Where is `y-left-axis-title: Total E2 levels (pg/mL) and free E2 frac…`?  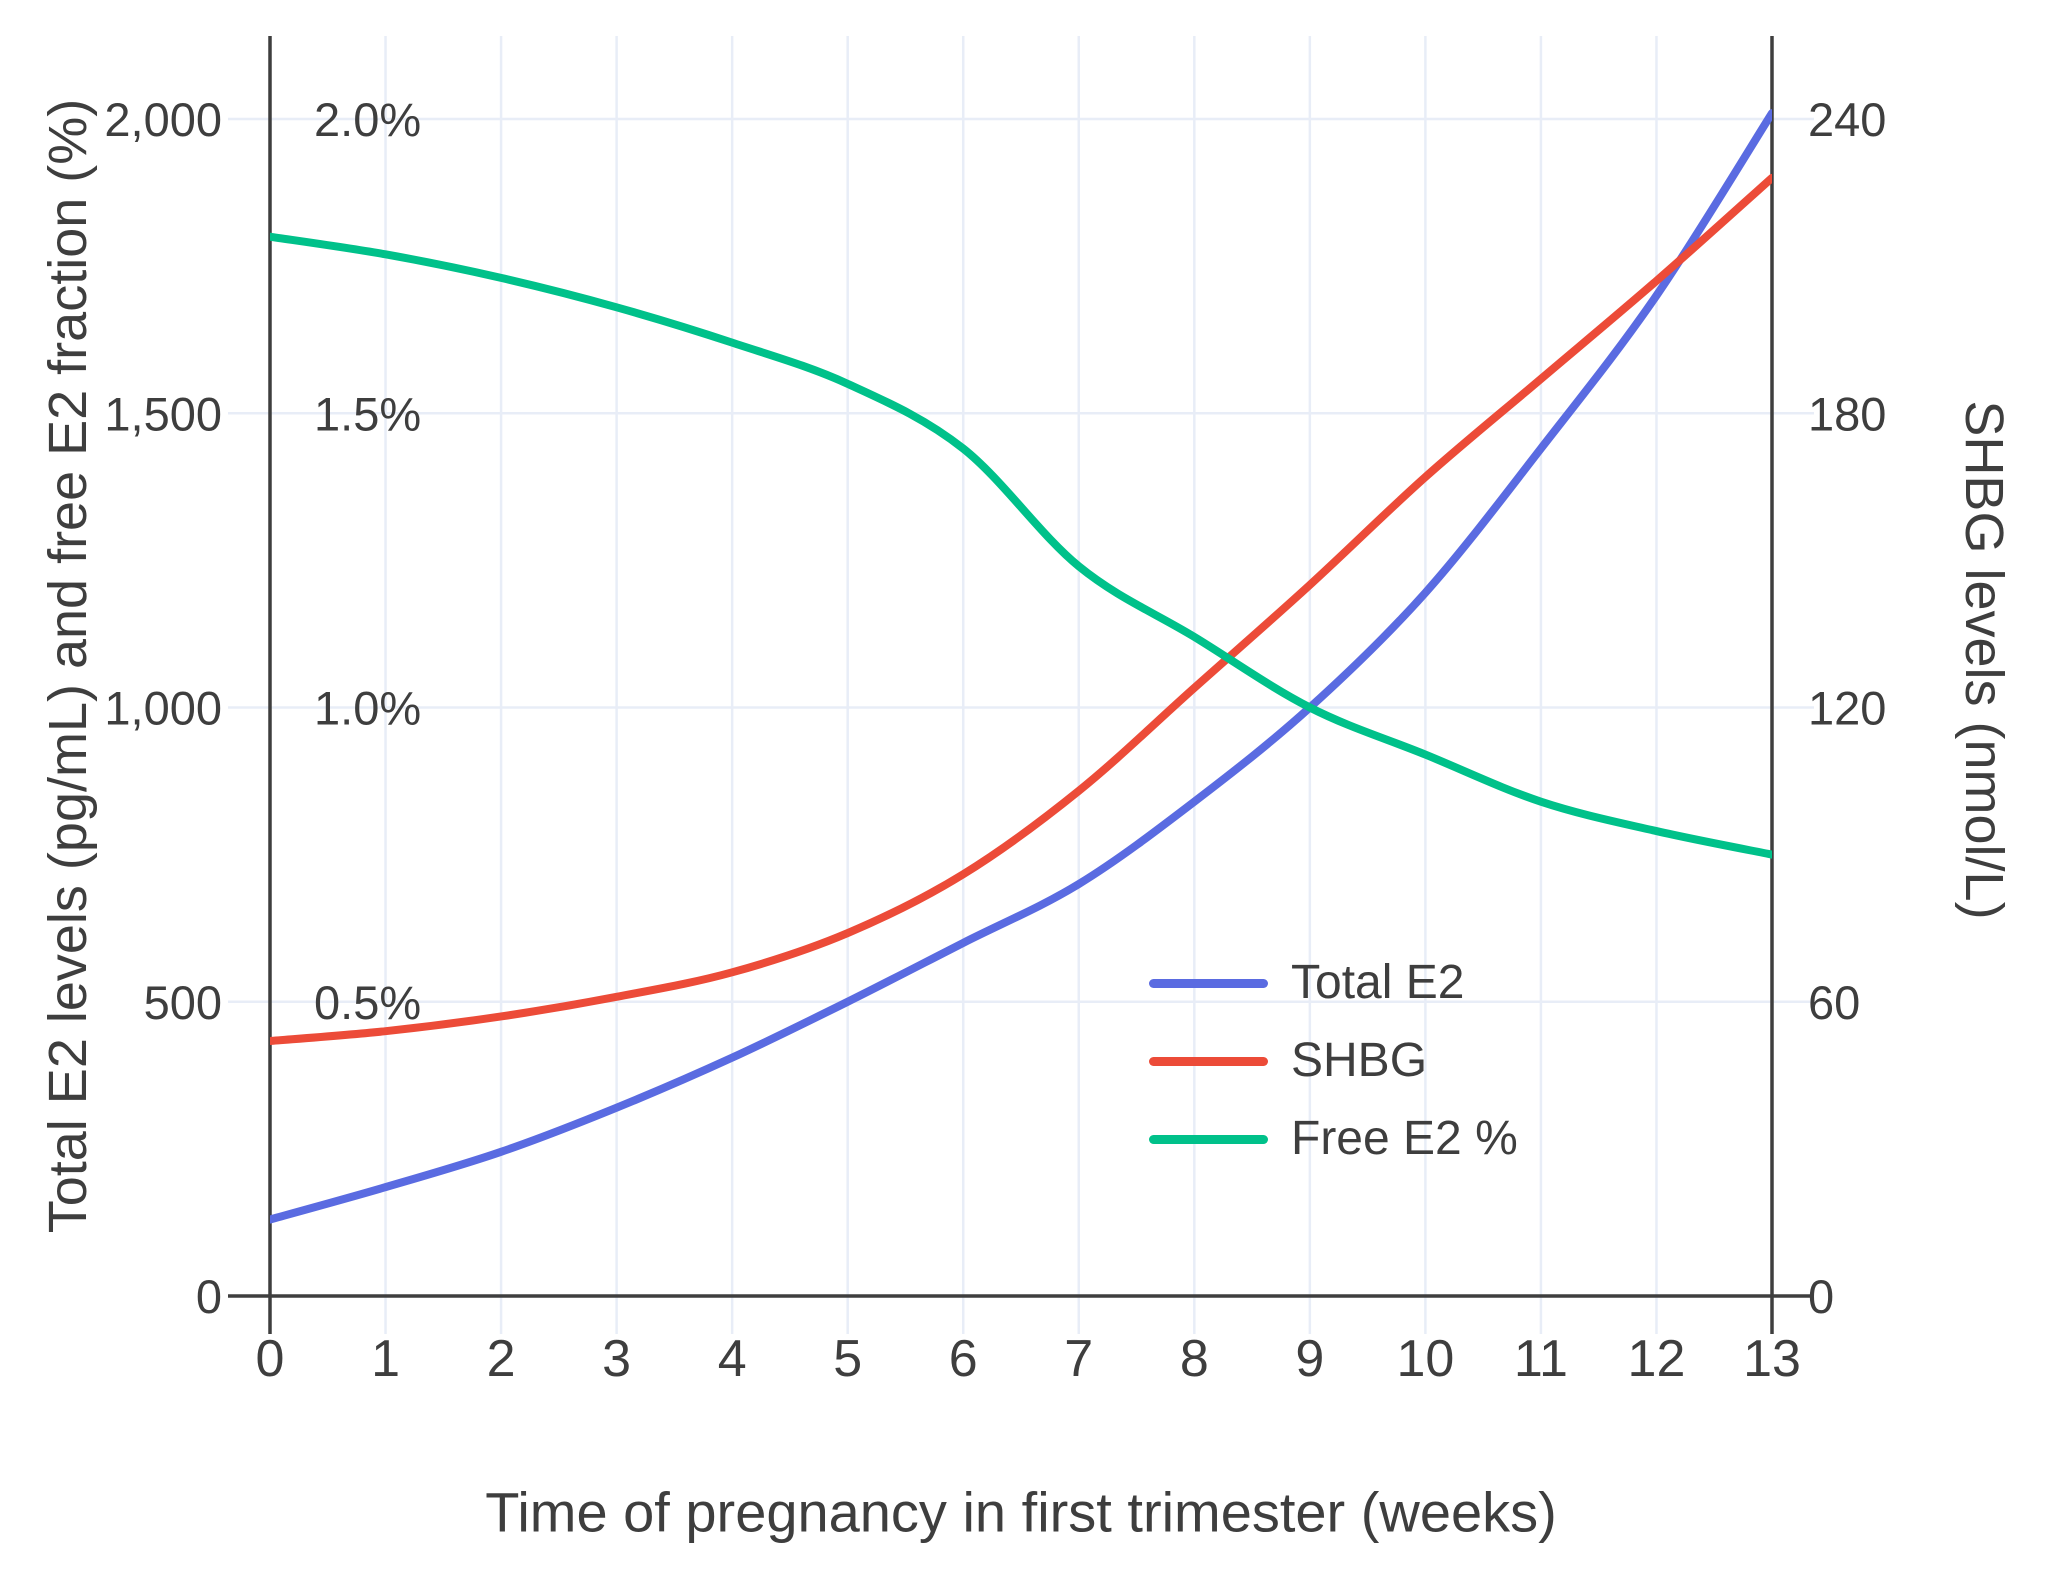 y-left-axis-title: Total E2 levels (pg/mL) and free E2 frac… is located at coordinates (68, 666).